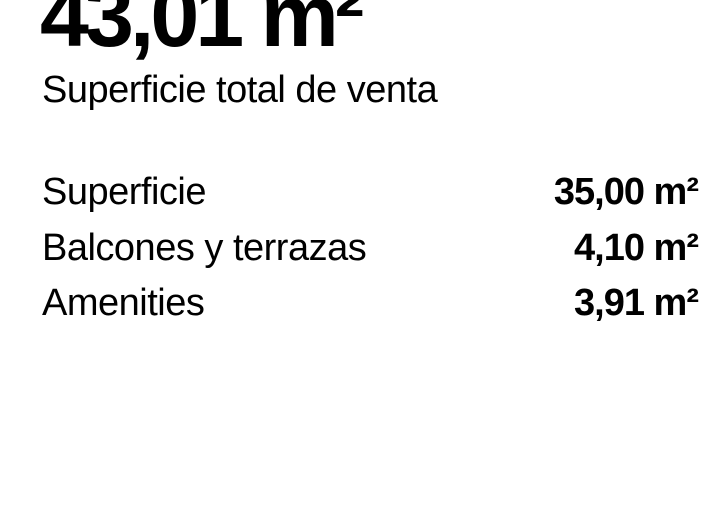  Describe the element at coordinates (636, 247) in the screenshot. I see `row-value: 4,10 m²` at that location.